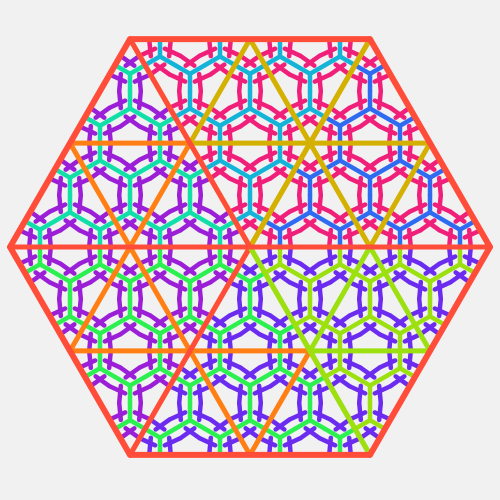  What do you see at coordinates (100, 299) in the screenshot?
I see `grid-line` at bounding box center [100, 299].